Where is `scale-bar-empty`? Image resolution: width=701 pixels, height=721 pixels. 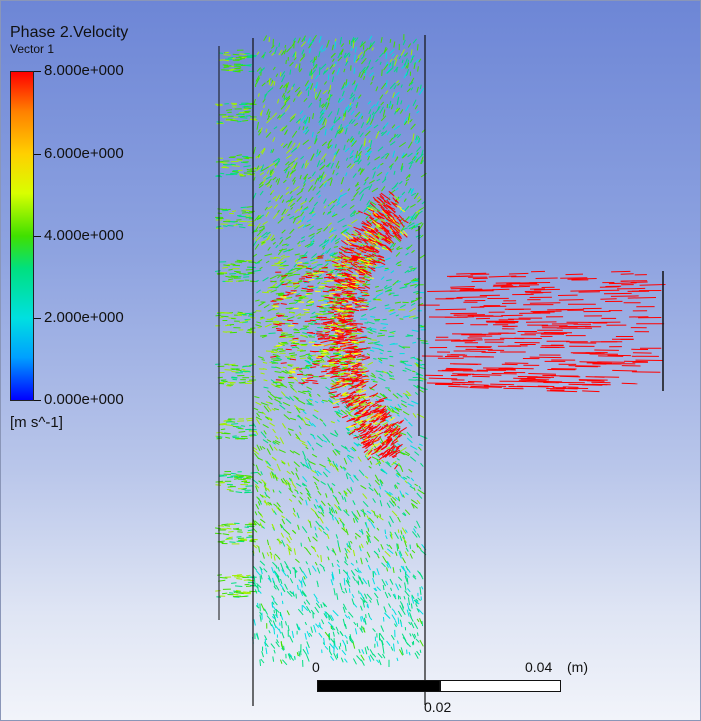 scale-bar-empty is located at coordinates (500, 686).